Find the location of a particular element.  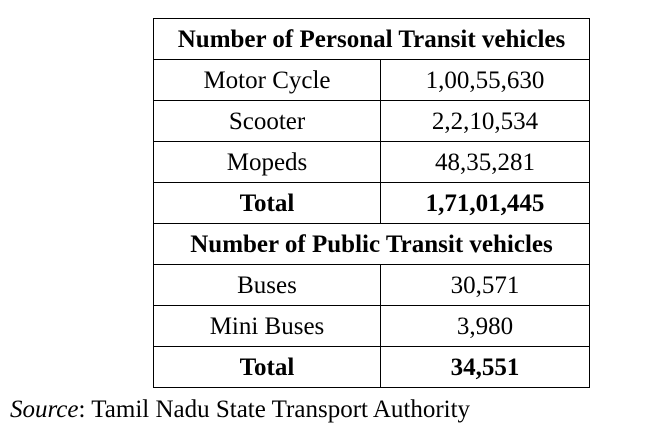

public-total-row: Total 34,551 is located at coordinates (371, 367).